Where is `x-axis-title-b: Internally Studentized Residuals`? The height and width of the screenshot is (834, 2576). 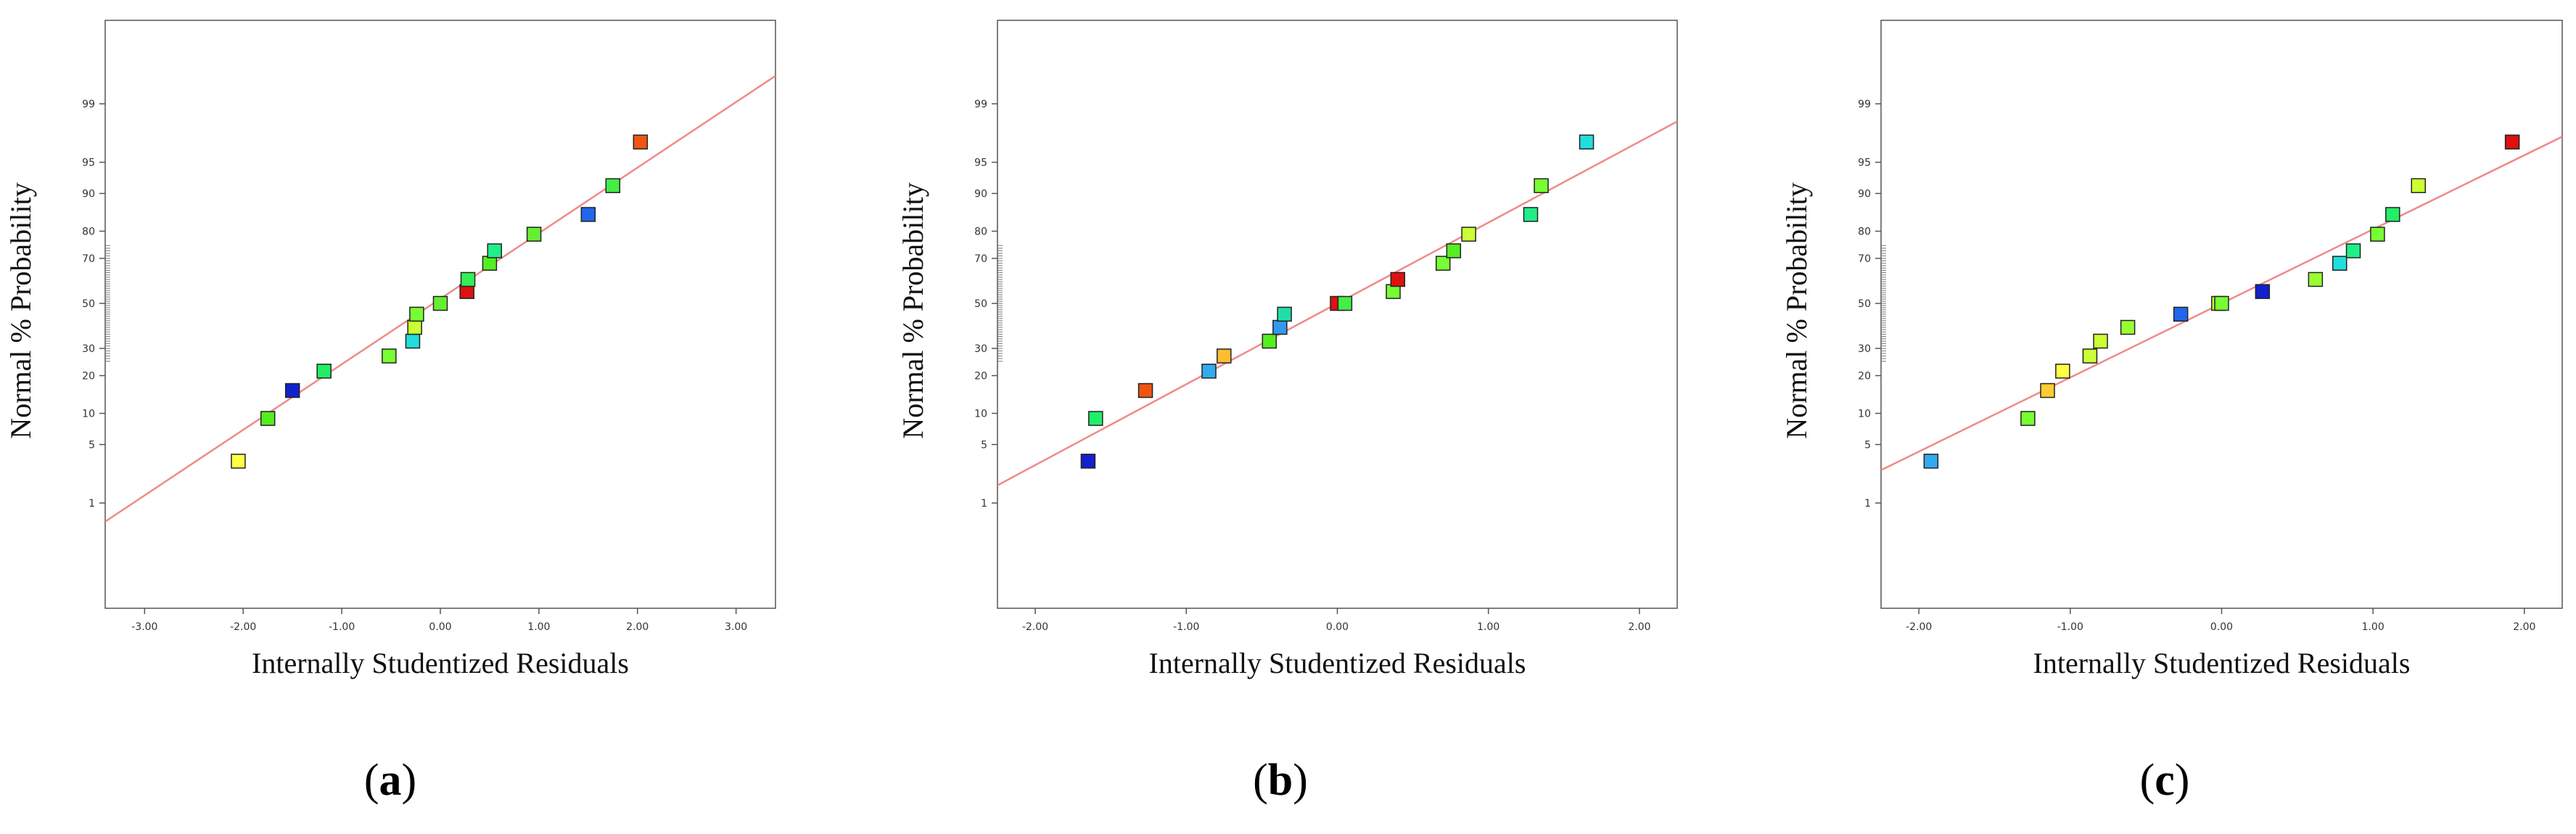 x-axis-title-b: Internally Studentized Residuals is located at coordinates (1337, 663).